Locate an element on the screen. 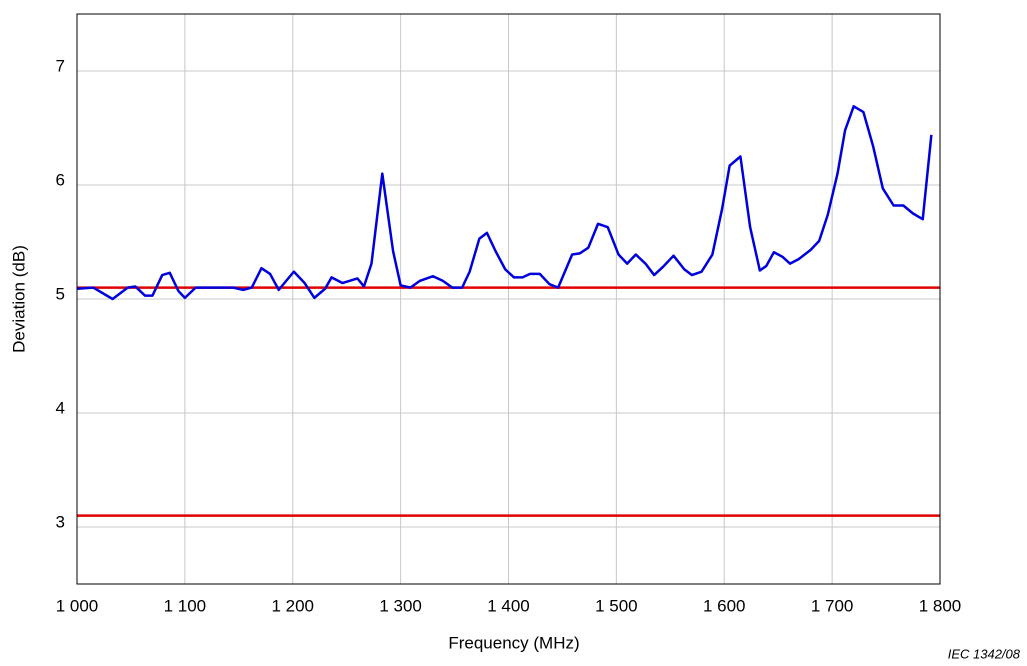 The height and width of the screenshot is (666, 1027). y-tick-label: 5 is located at coordinates (60, 293).